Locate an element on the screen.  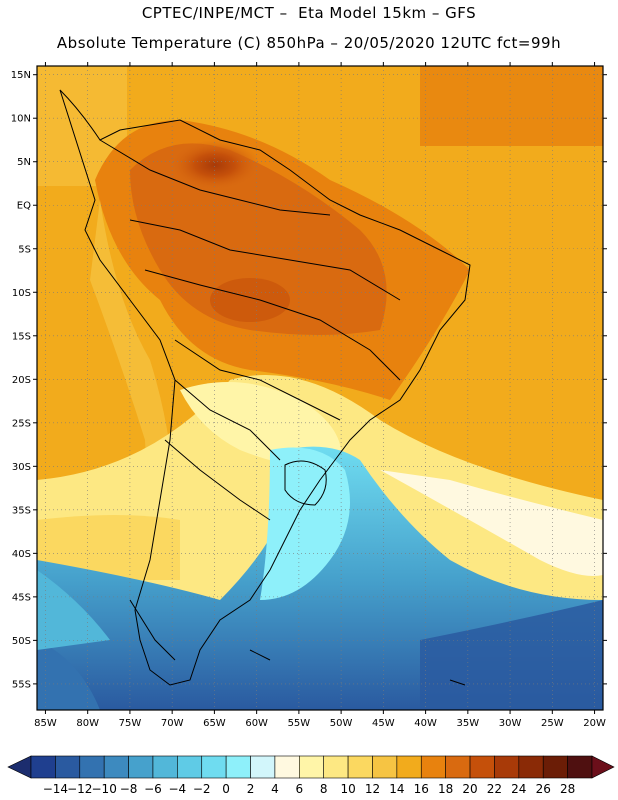
colorbar-label: 0 is located at coordinates (226, 789).